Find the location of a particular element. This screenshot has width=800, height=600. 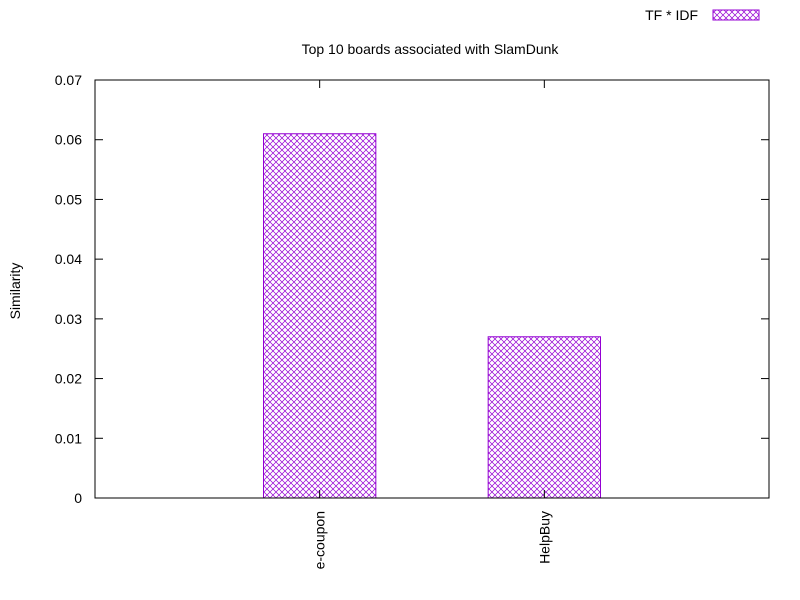

legend-label: TF * IDF is located at coordinates (671, 15).